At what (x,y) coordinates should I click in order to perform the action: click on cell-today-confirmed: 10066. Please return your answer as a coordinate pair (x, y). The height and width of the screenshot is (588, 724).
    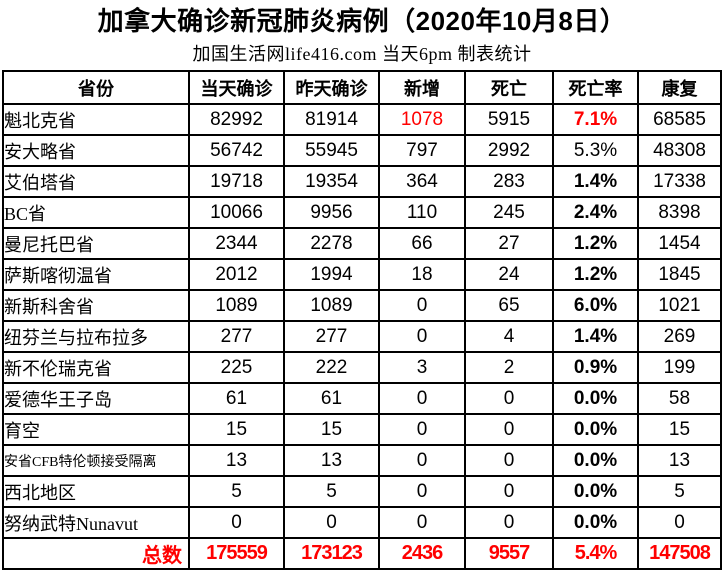
    Looking at the image, I should click on (236, 212).